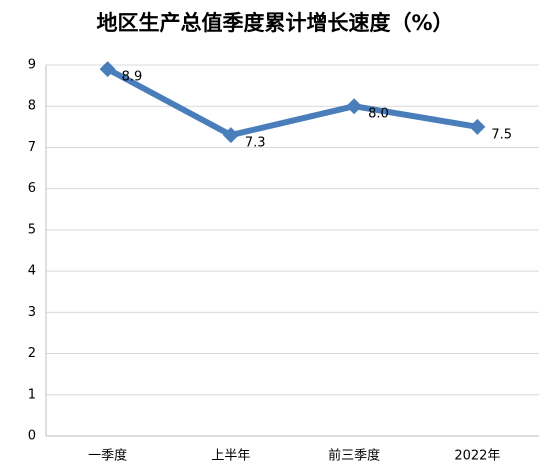 Image resolution: width=560 pixels, height=474 pixels. I want to click on y-tick-label: 6, so click(32, 188).